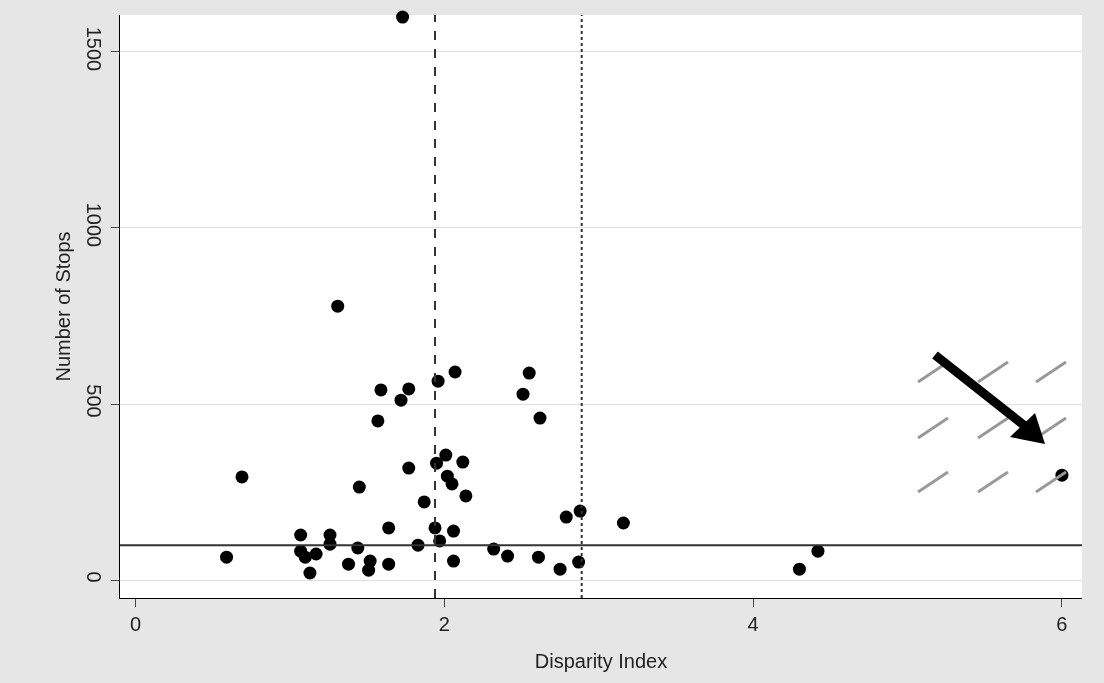  Describe the element at coordinates (135, 624) in the screenshot. I see `x-tick-label: 0` at that location.